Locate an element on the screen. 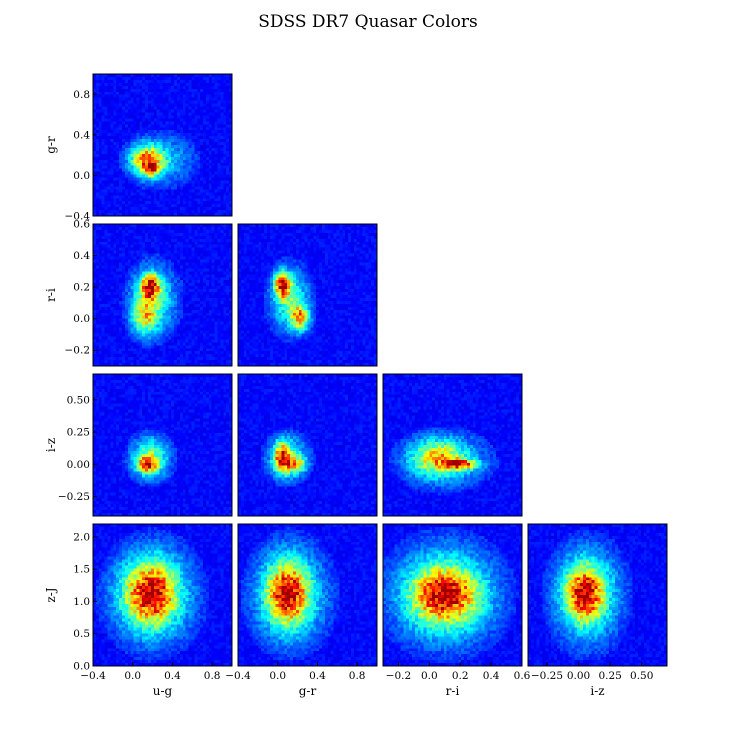  heatmap-u-g-vs-g-r is located at coordinates (162, 145).